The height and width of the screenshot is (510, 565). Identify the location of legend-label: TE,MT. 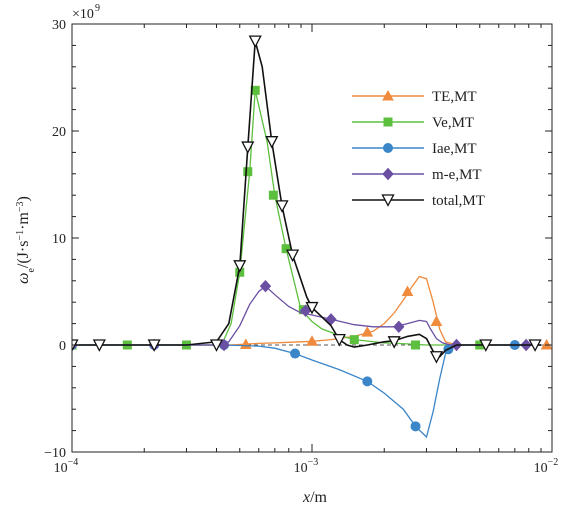
(454, 97).